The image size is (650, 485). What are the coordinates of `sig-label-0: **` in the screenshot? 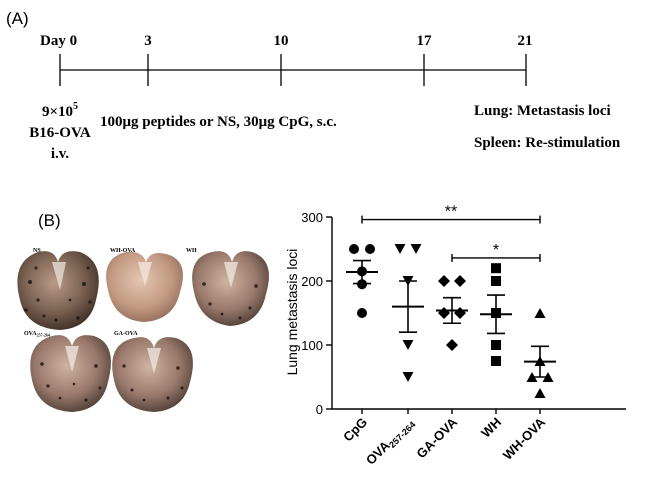 It's located at (451, 212).